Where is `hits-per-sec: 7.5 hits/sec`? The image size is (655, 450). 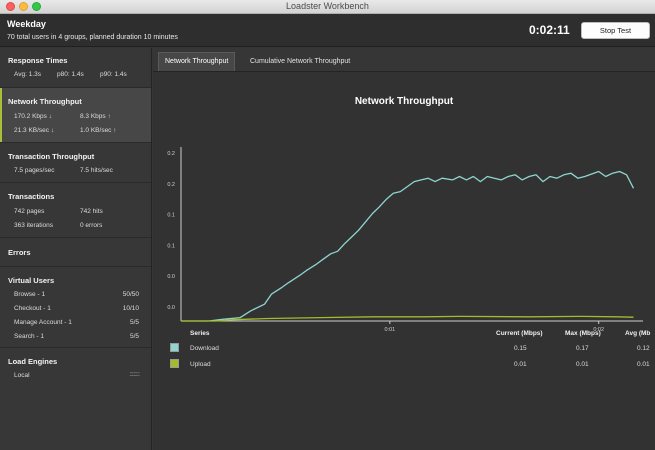 hits-per-sec: 7.5 hits/sec is located at coordinates (96, 170).